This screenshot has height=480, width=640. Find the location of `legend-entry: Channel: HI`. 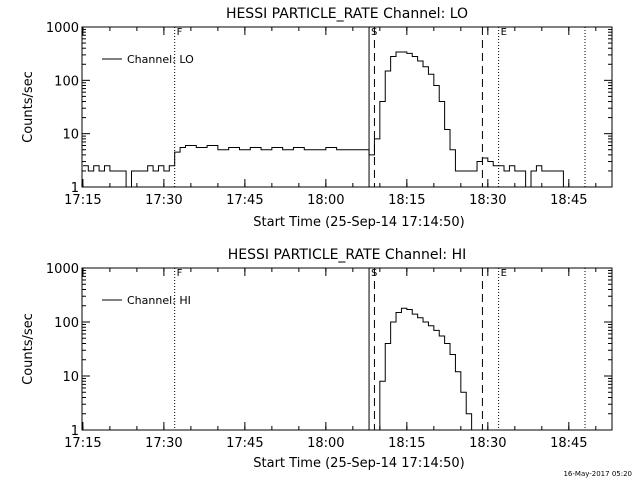

legend-entry: Channel: HI is located at coordinates (159, 300).